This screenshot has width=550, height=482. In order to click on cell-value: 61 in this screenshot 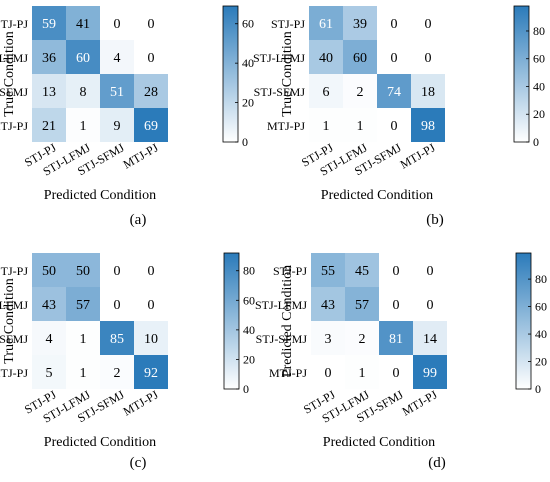, I will do `click(326, 24)`.